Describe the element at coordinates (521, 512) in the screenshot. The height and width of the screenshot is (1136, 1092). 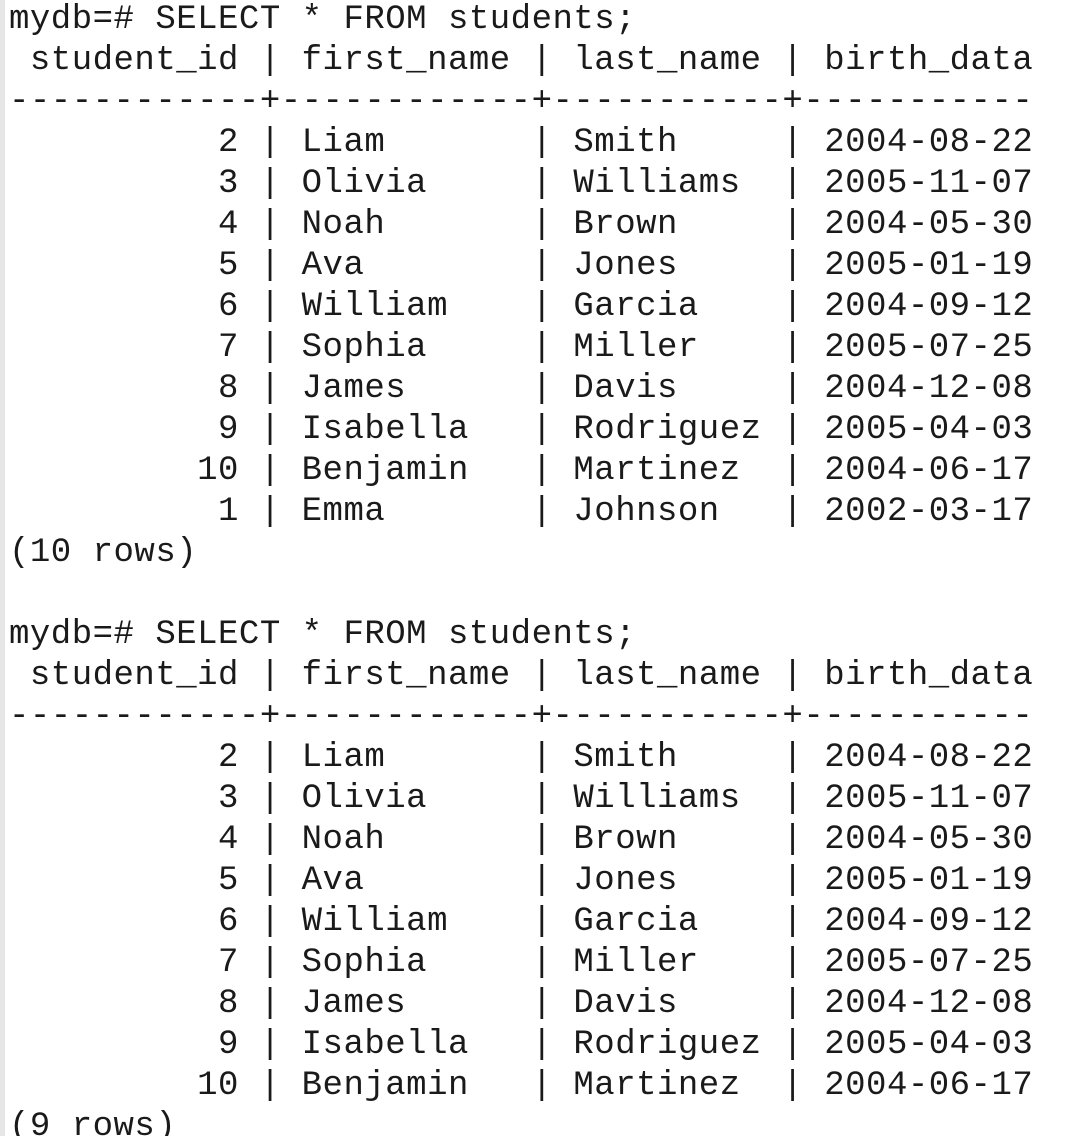
I see `table-row: 1 | Emma | Johnson | 2002-03-17` at that location.